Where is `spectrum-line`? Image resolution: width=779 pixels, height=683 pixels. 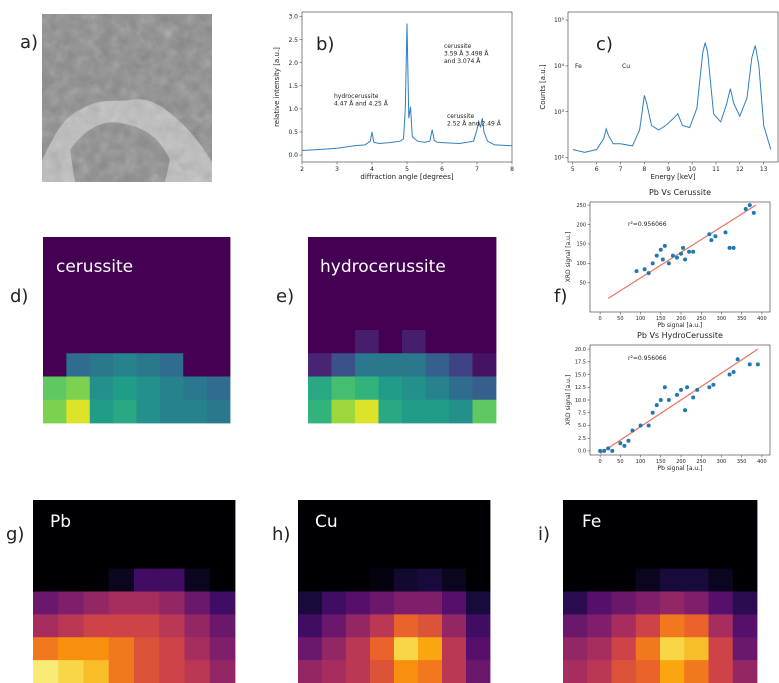 spectrum-line is located at coordinates (407, 87).